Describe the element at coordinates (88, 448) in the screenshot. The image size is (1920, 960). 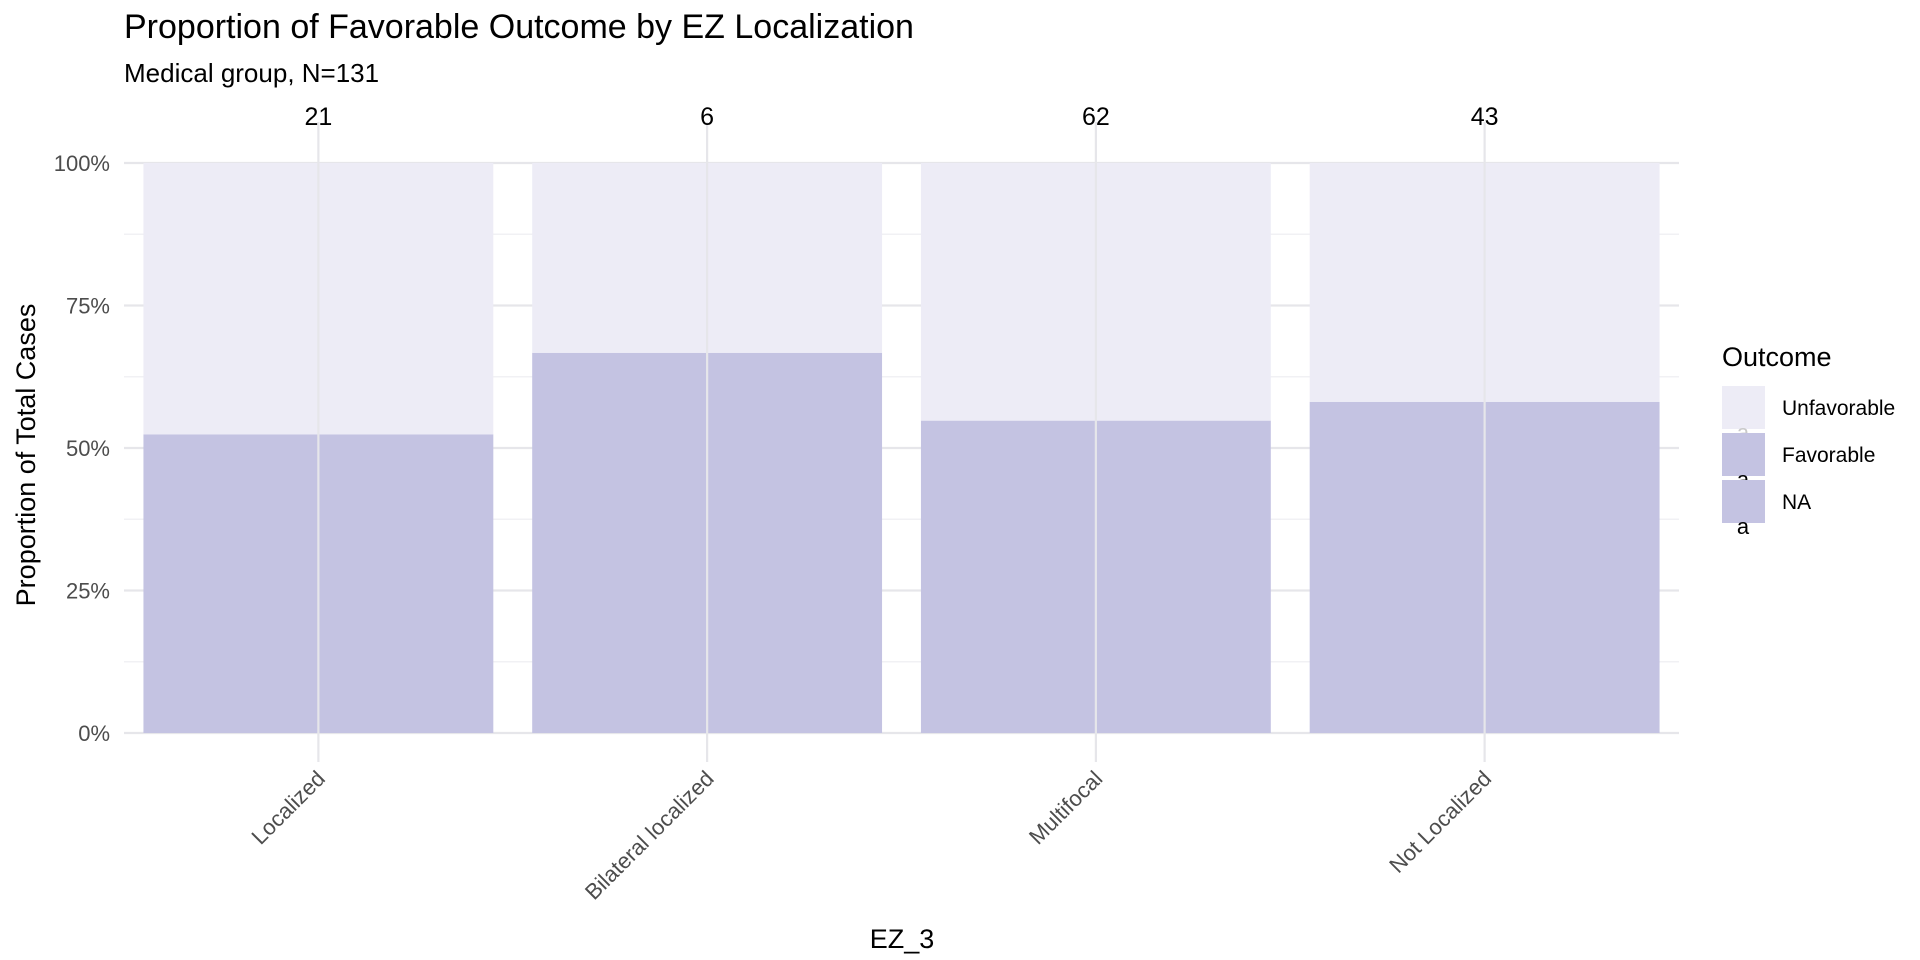
I see `y-tick-label: 50%` at that location.